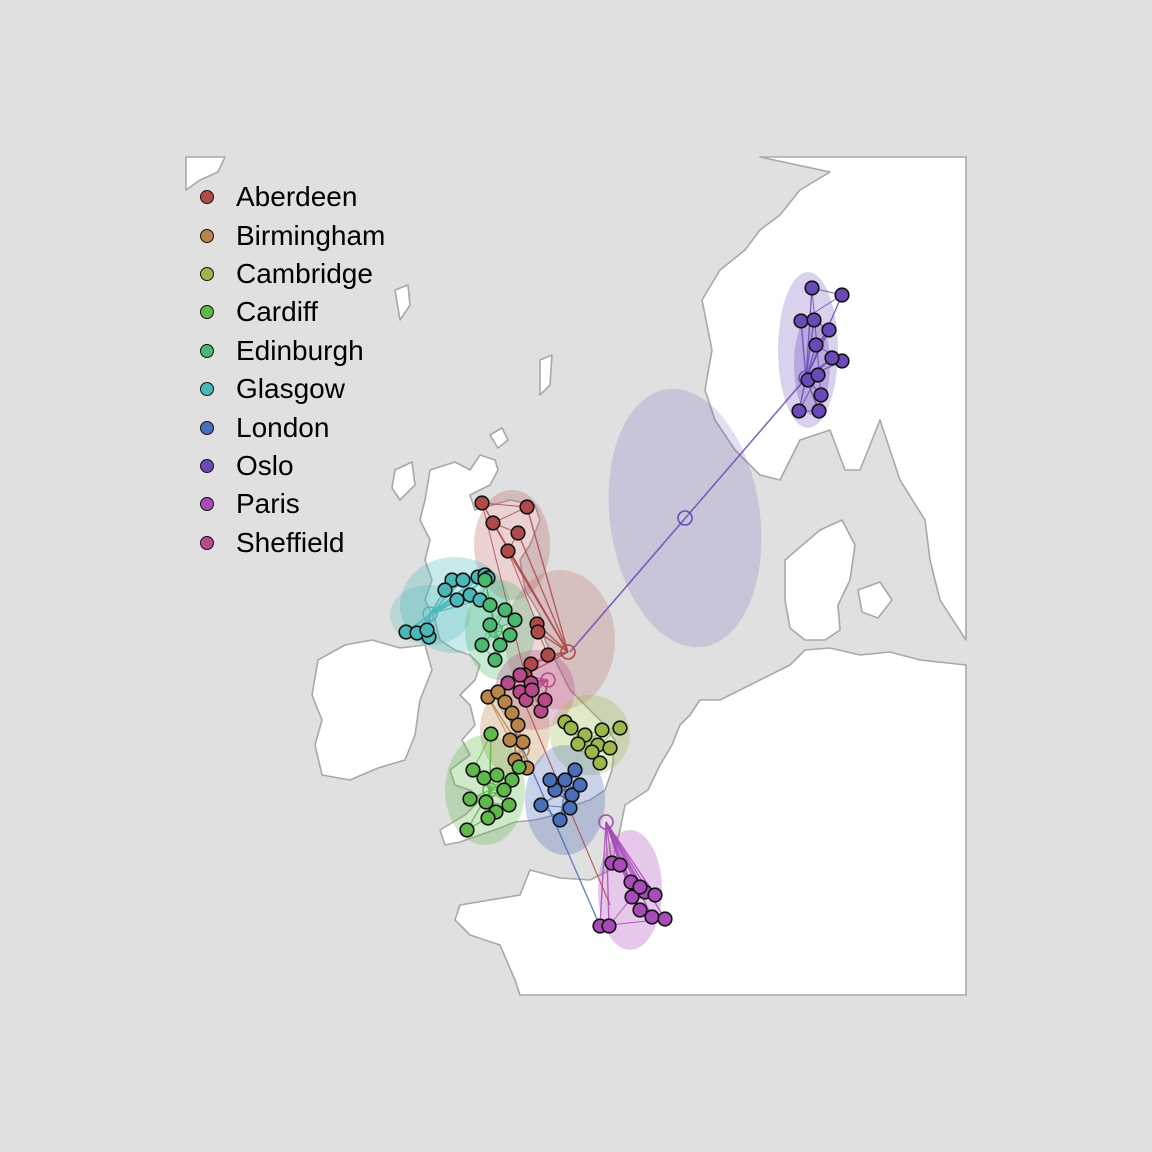  I want to click on legend-item-glasgow: Glasgow, so click(292, 389).